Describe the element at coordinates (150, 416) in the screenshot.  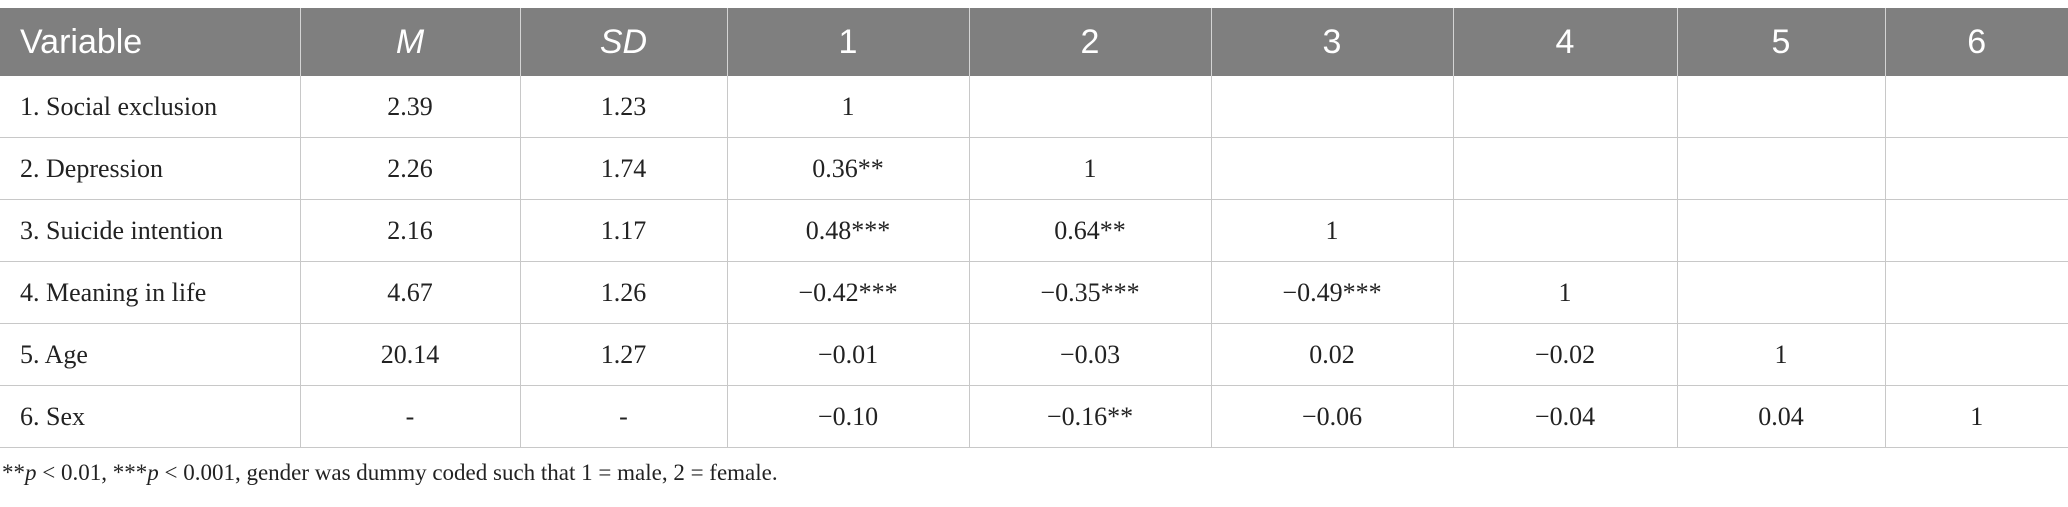
I see `row-label: 6. Sex` at that location.